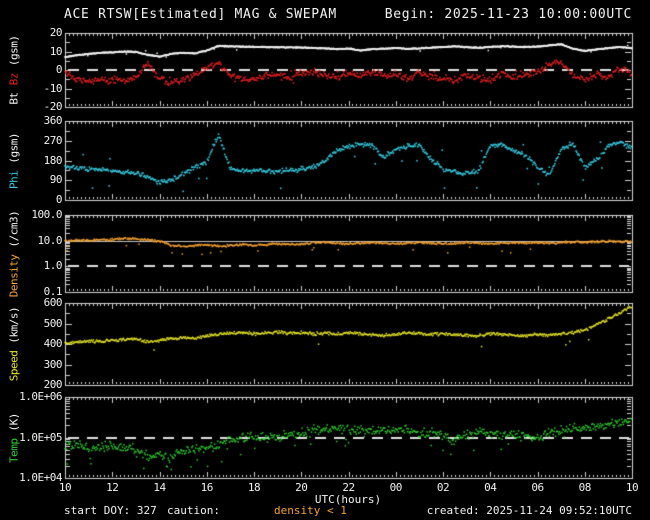  What do you see at coordinates (56, 51) in the screenshot?
I see `y-tick-label-mag-10: 10` at bounding box center [56, 51].